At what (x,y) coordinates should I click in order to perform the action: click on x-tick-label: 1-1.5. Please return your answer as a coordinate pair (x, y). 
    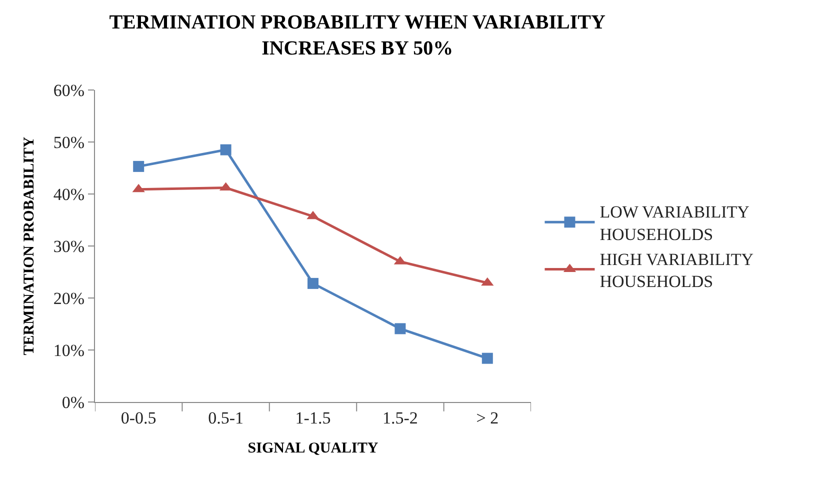
    Looking at the image, I should click on (313, 418).